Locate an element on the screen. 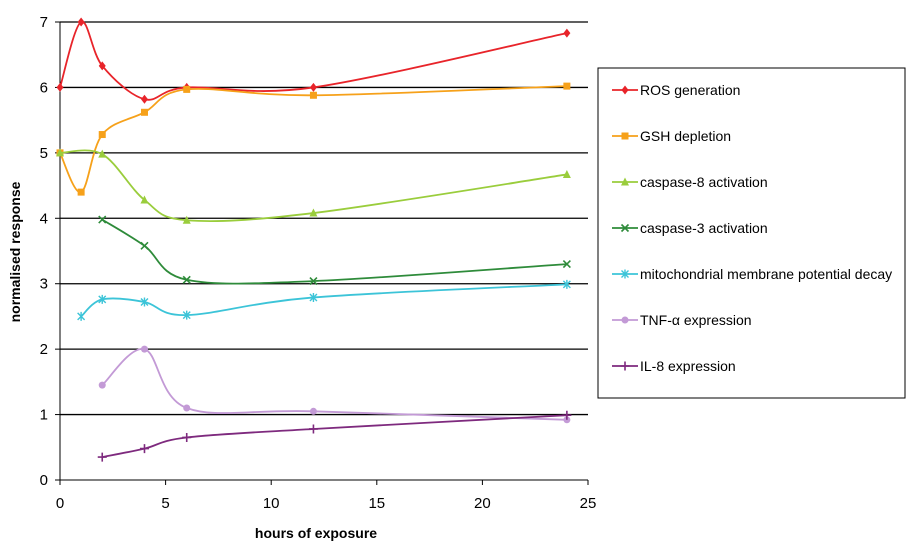 This screenshot has height=545, width=907. x-tick-label: 25 is located at coordinates (588, 503).